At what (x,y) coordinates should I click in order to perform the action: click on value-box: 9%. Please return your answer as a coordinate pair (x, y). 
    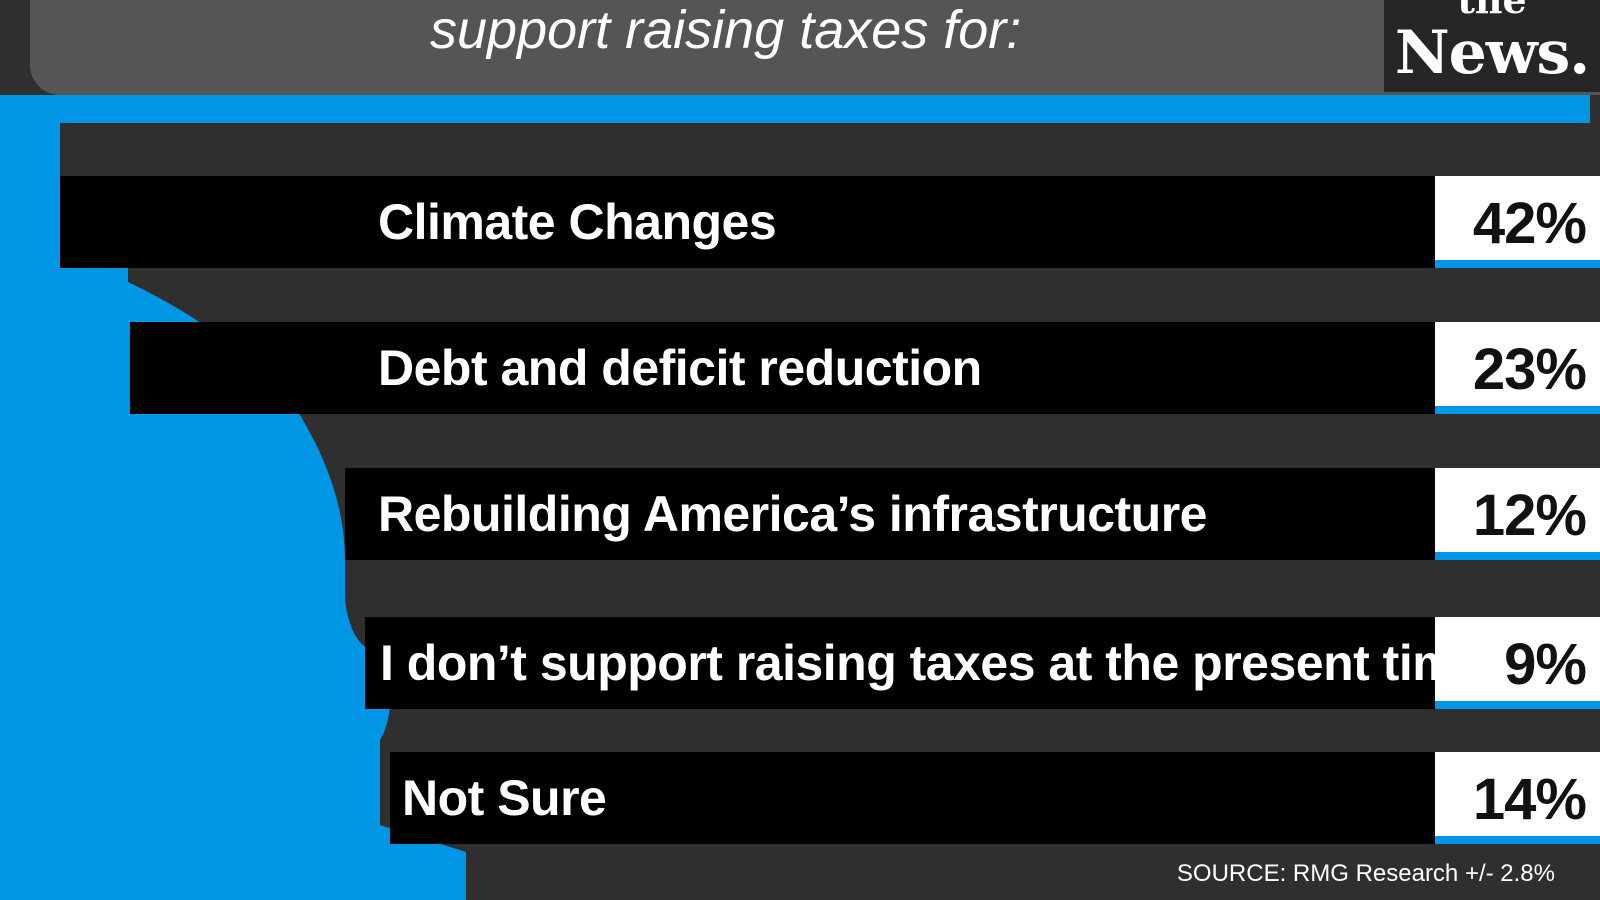
    Looking at the image, I should click on (1517, 663).